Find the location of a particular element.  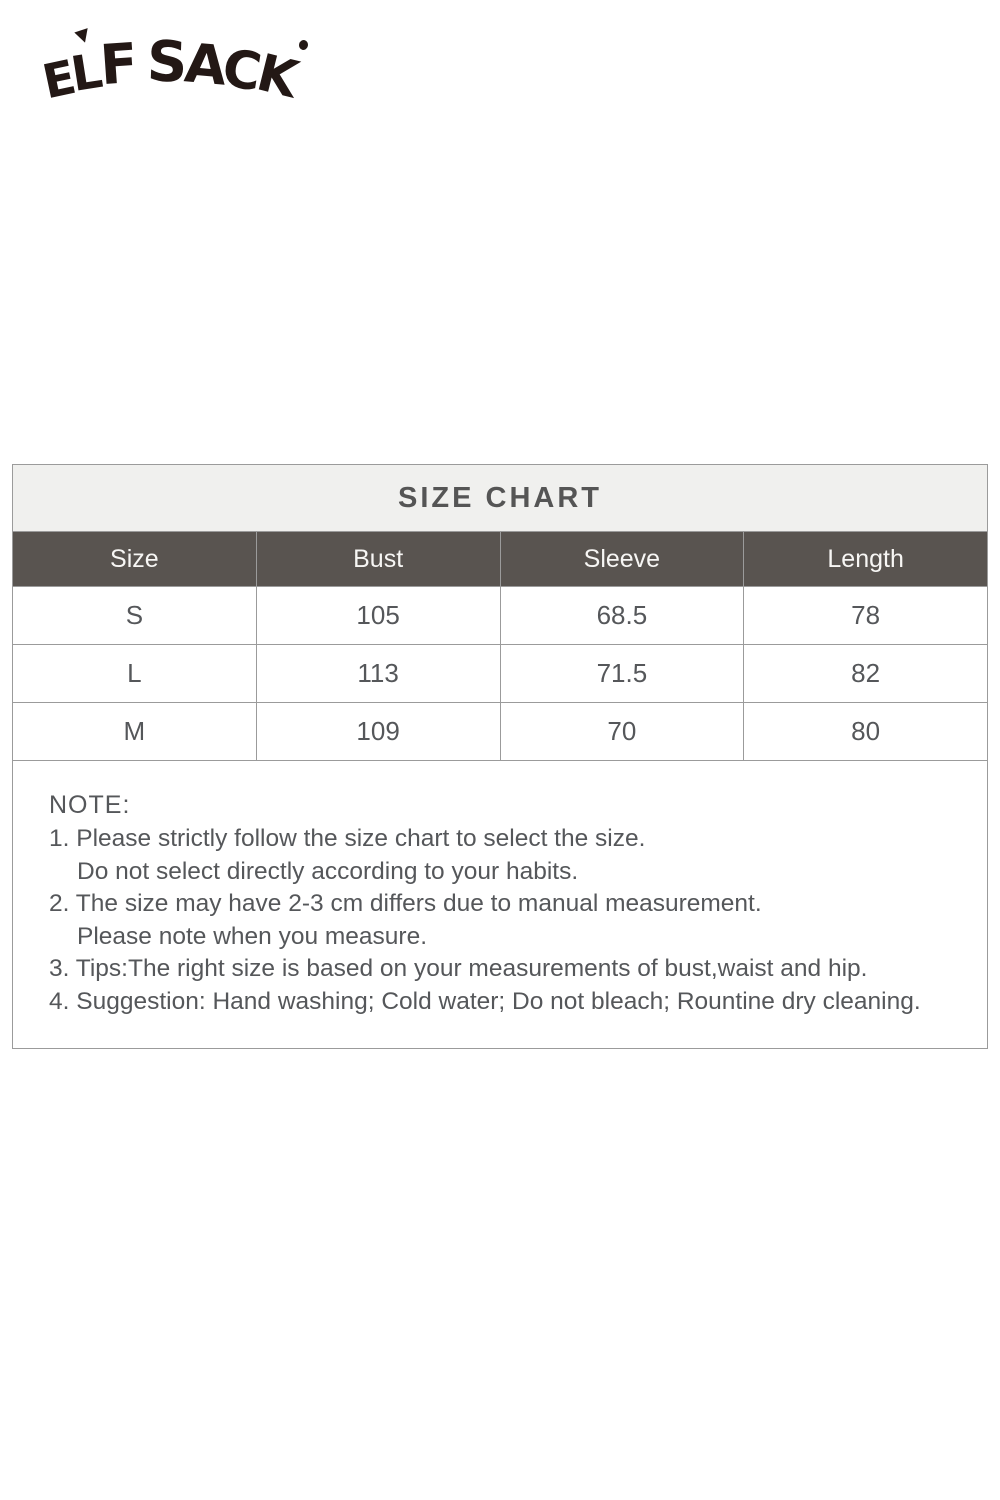

size-chart-title: SIZE CHART is located at coordinates (500, 498).